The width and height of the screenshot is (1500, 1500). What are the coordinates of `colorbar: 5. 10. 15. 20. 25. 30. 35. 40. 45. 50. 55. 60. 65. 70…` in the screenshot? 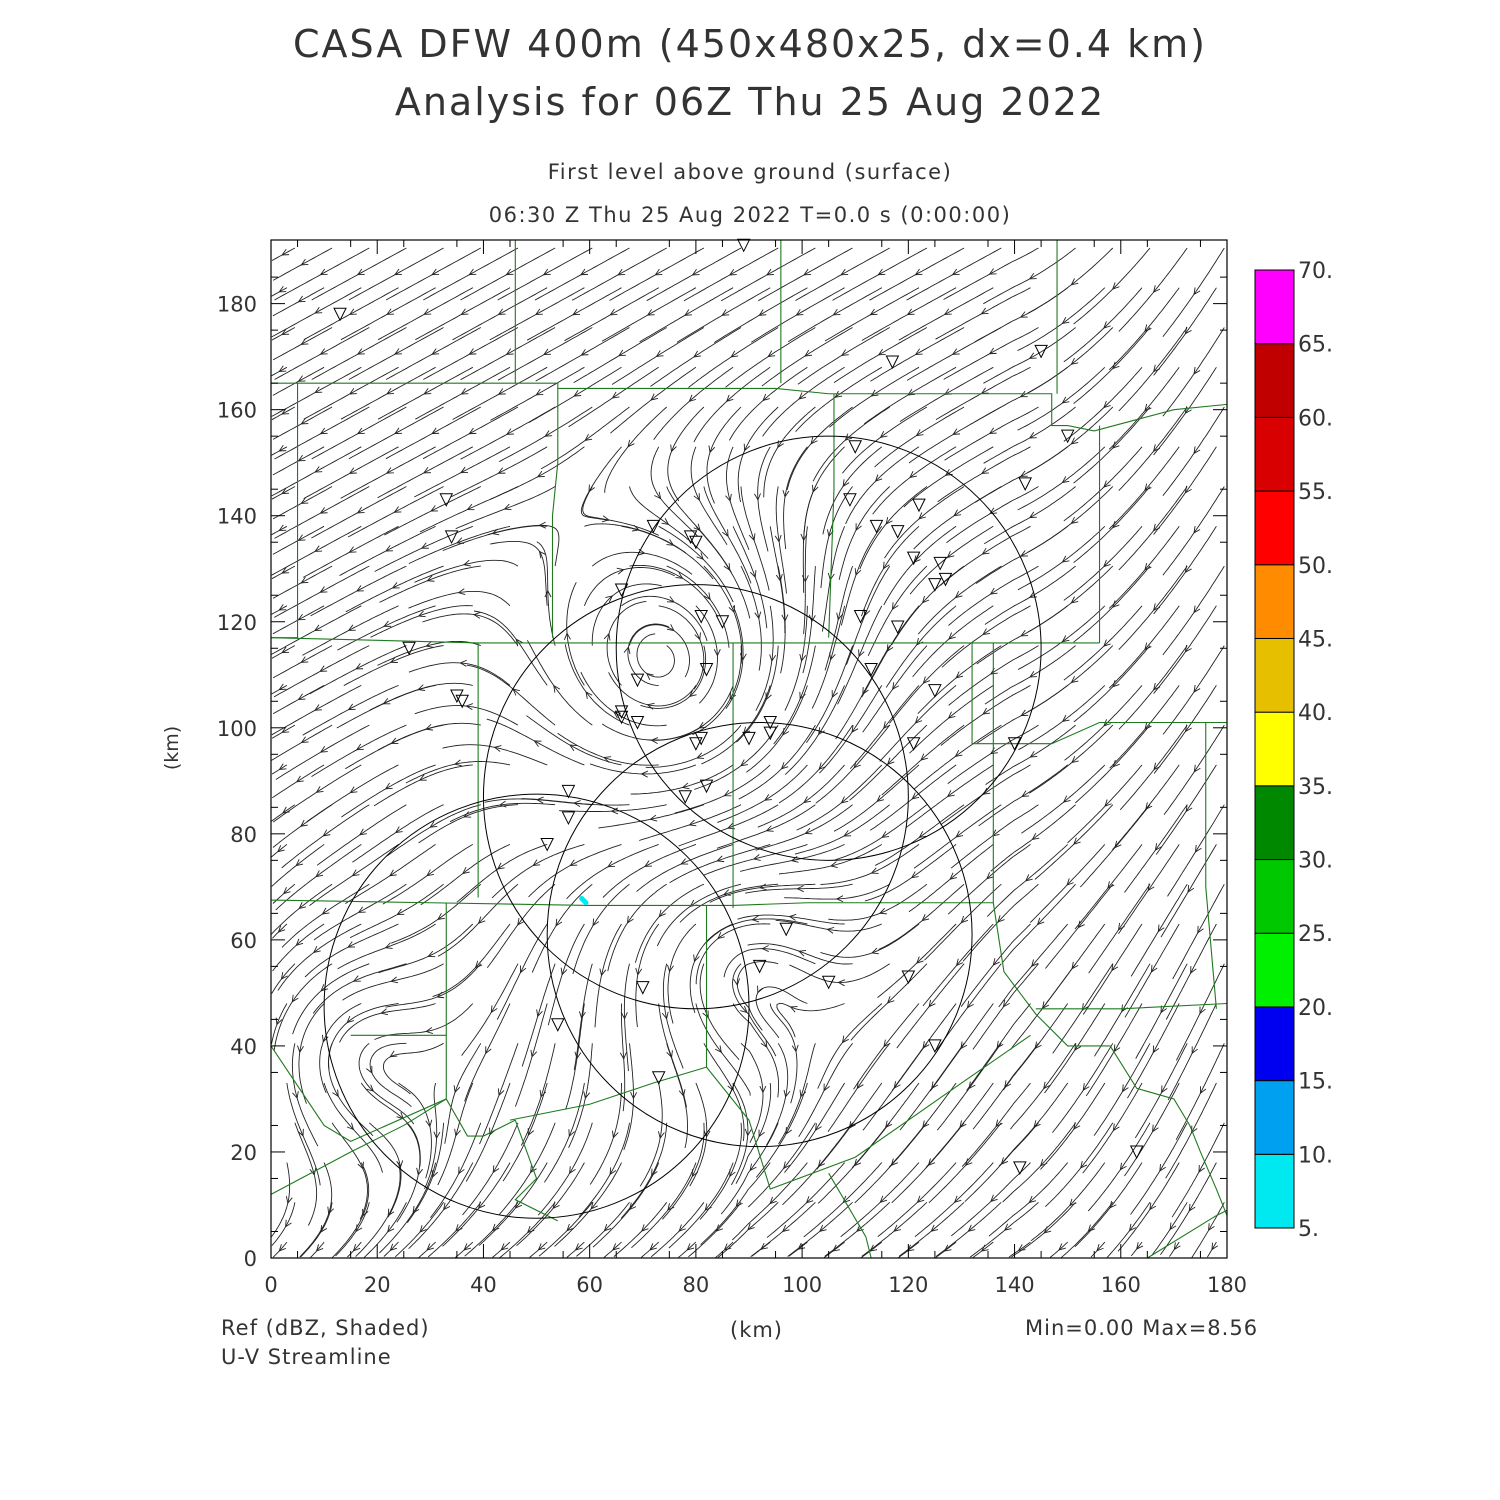 It's located at (1293, 750).